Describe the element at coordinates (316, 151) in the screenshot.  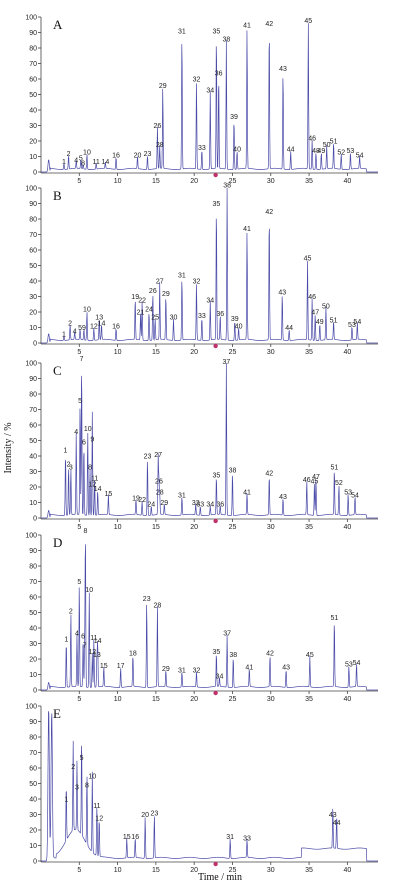
I see `peak-label: 48` at that location.